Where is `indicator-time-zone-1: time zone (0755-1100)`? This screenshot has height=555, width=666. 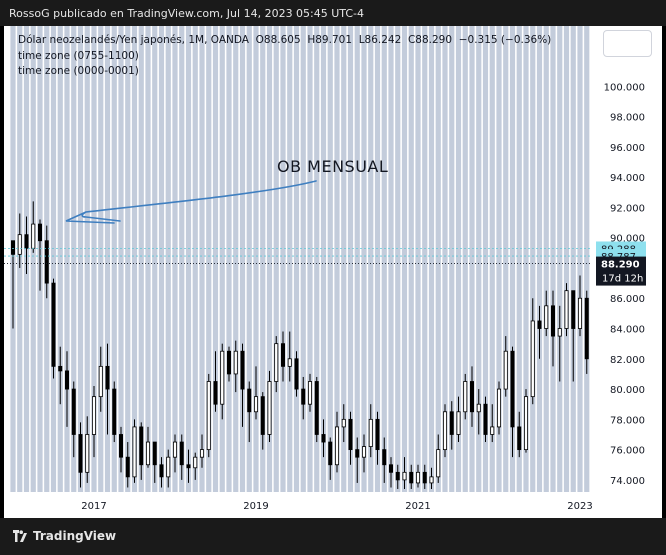
indicator-time-zone-1: time zone (0755-1100) is located at coordinates (78, 55).